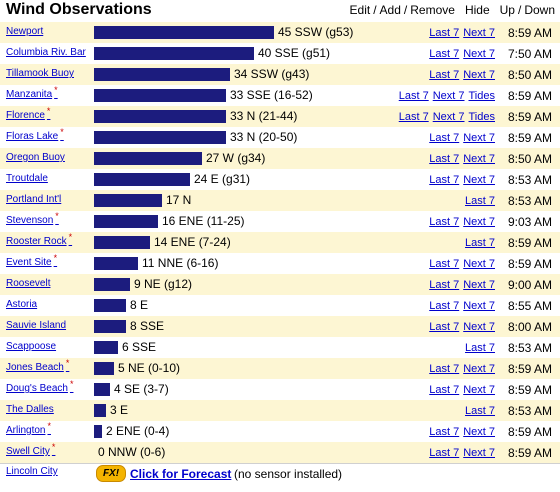  Describe the element at coordinates (35, 157) in the screenshot. I see `station-name-link: Oregon Buoy` at that location.